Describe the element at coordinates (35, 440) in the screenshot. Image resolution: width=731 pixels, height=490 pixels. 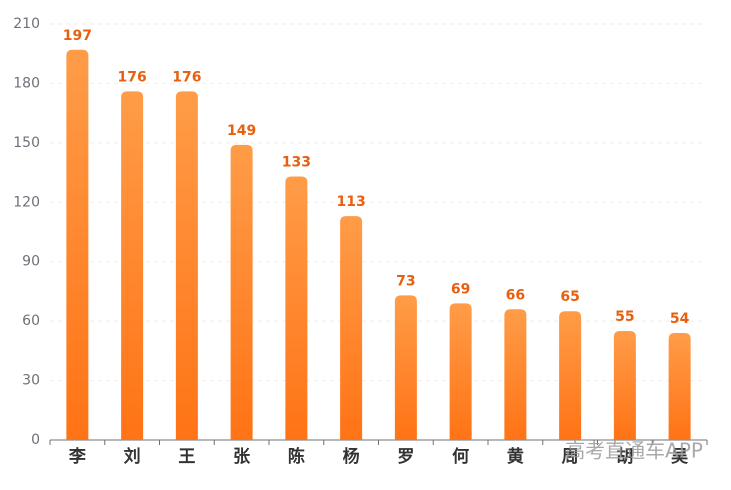
I see `y-tick-label: 0` at that location.